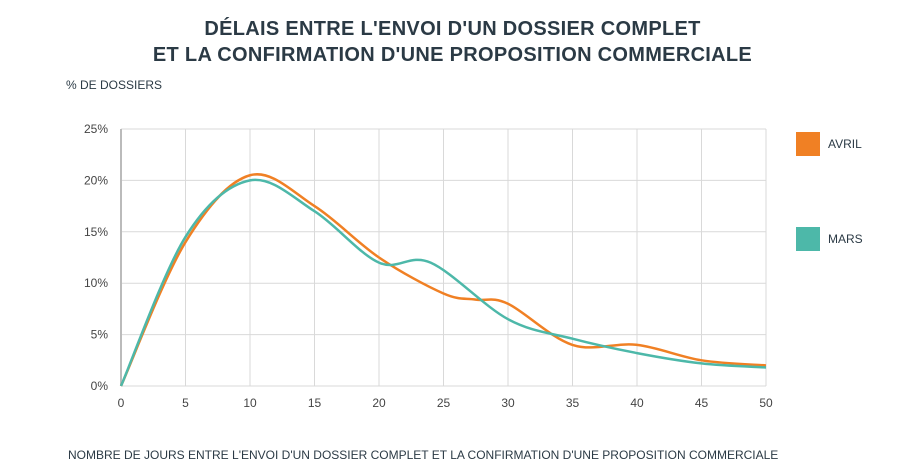  Describe the element at coordinates (702, 403) in the screenshot. I see `x-tick-label: 45` at that location.